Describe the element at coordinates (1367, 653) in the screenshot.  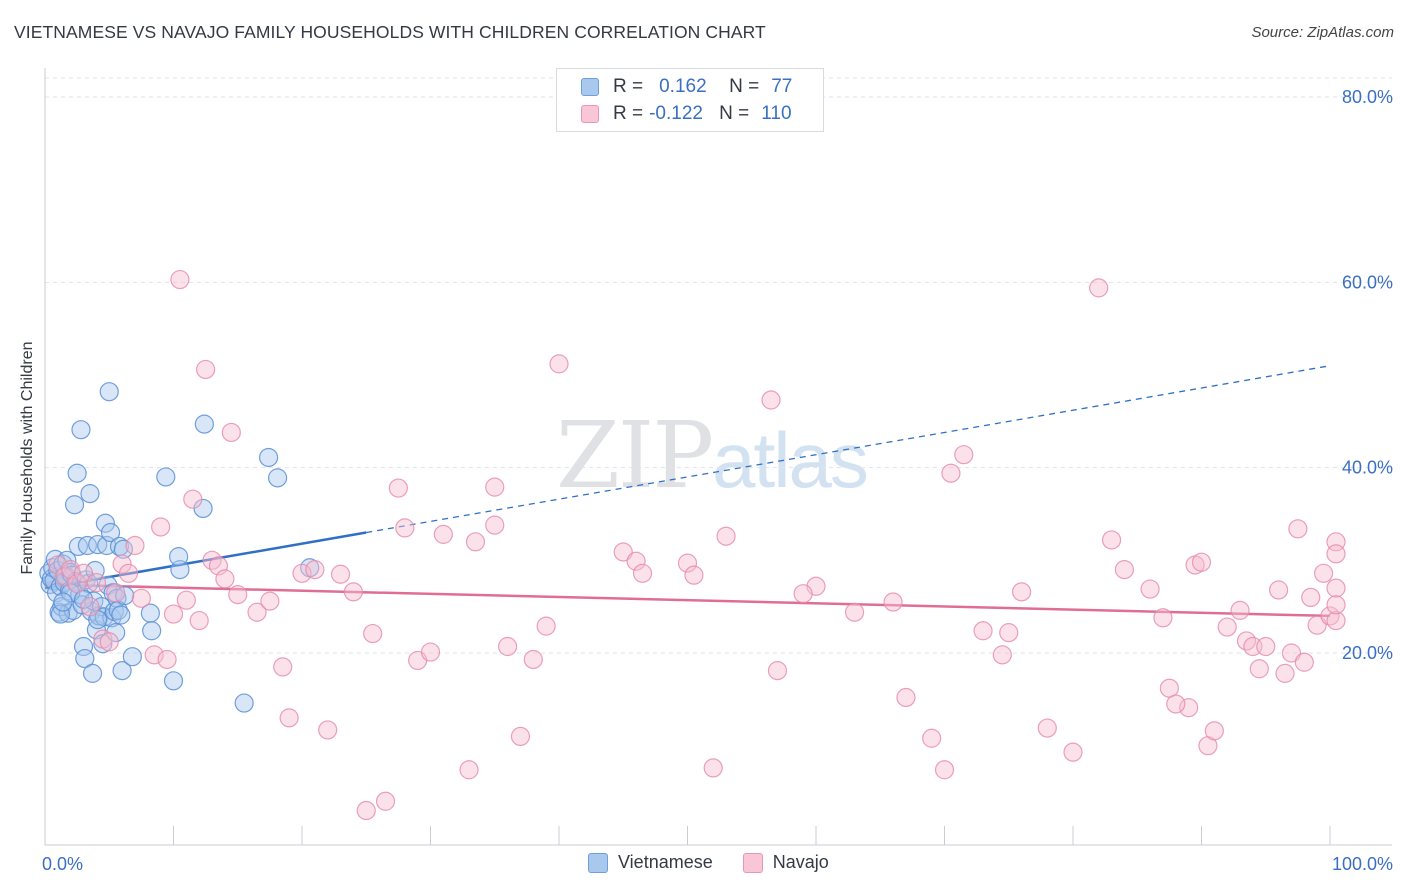
I see `y-tick-label: 20.0%` at that location.